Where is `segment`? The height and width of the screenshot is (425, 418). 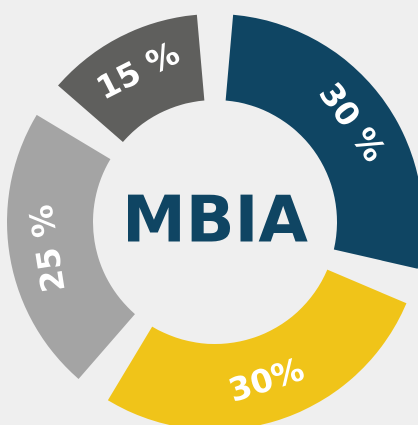 segment is located at coordinates (131, 78).